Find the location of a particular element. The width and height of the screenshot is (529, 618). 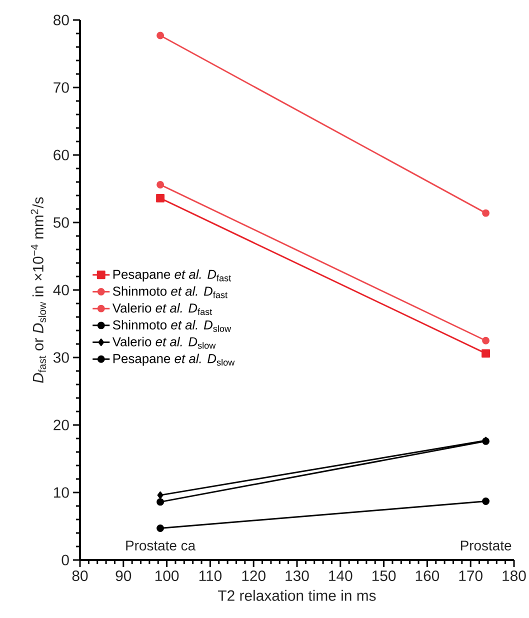

y-tick-label: 50 is located at coordinates (61, 222).